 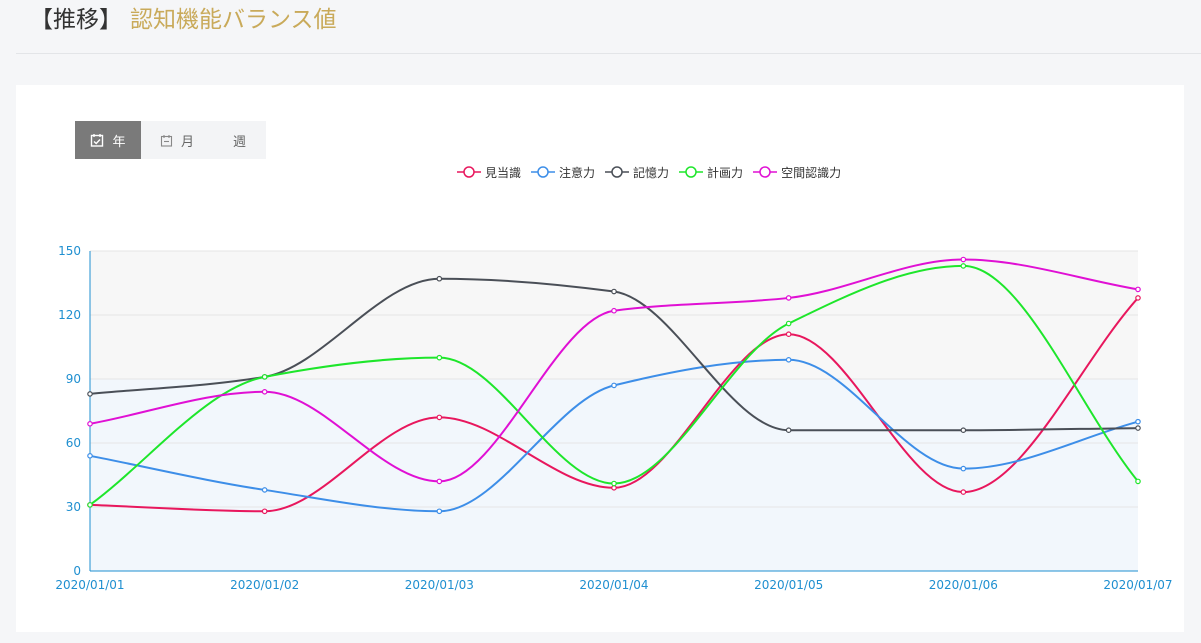 I want to click on tab-week-label: 週, so click(x=239, y=142).